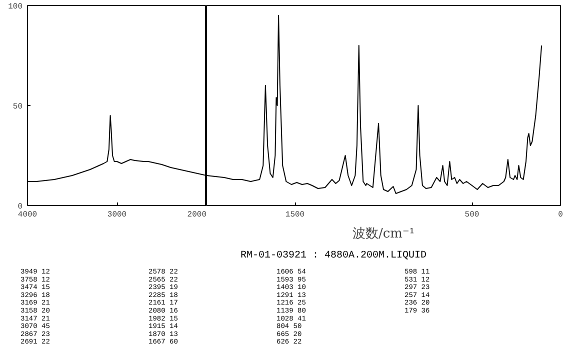 The height and width of the screenshot is (351, 570). Describe the element at coordinates (17, 107) in the screenshot. I see `y-tick-label: 50` at that location.